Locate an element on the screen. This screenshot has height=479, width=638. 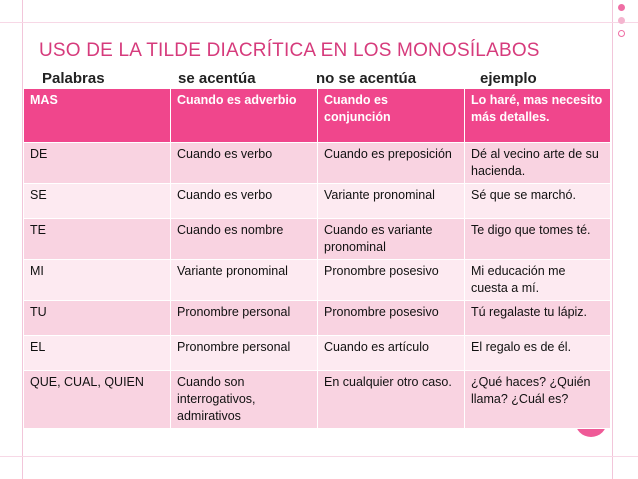
table-cell: QUE, CUAL, QUIEN is located at coordinates (97, 399).